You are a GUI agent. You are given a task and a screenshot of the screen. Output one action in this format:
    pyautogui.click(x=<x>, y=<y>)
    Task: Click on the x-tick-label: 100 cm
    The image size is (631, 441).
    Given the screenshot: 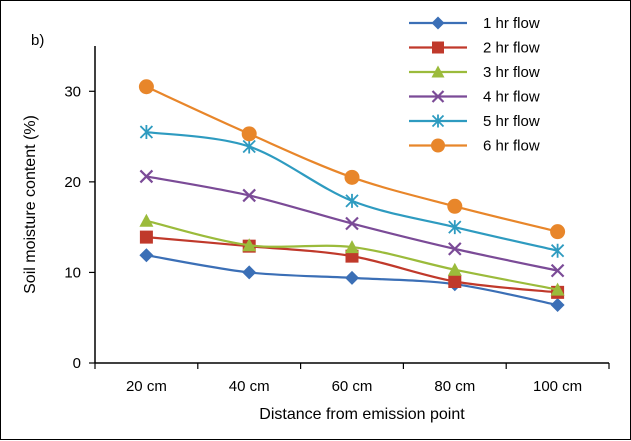 What is the action you would take?
    pyautogui.click(x=557, y=386)
    